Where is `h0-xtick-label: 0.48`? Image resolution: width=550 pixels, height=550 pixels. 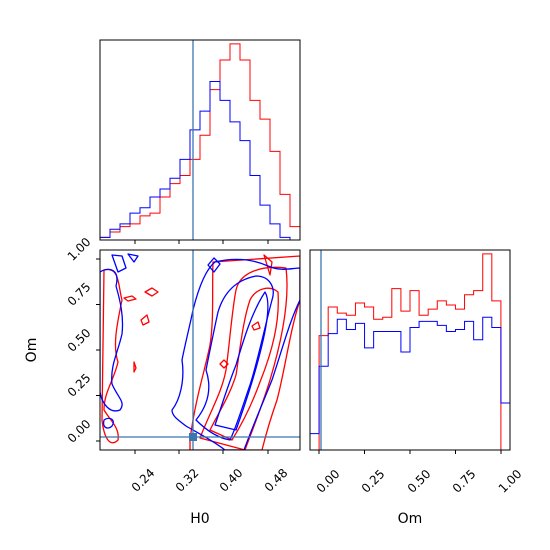
h0-xtick-label: 0.48 is located at coordinates (276, 480).